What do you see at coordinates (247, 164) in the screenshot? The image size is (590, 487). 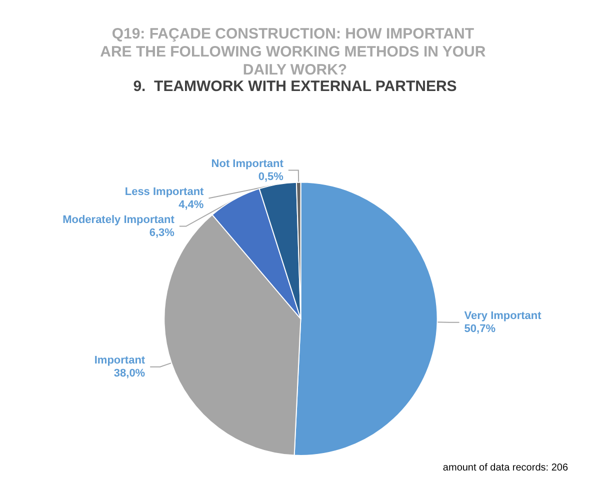 I see `slice-label: Not Important` at bounding box center [247, 164].